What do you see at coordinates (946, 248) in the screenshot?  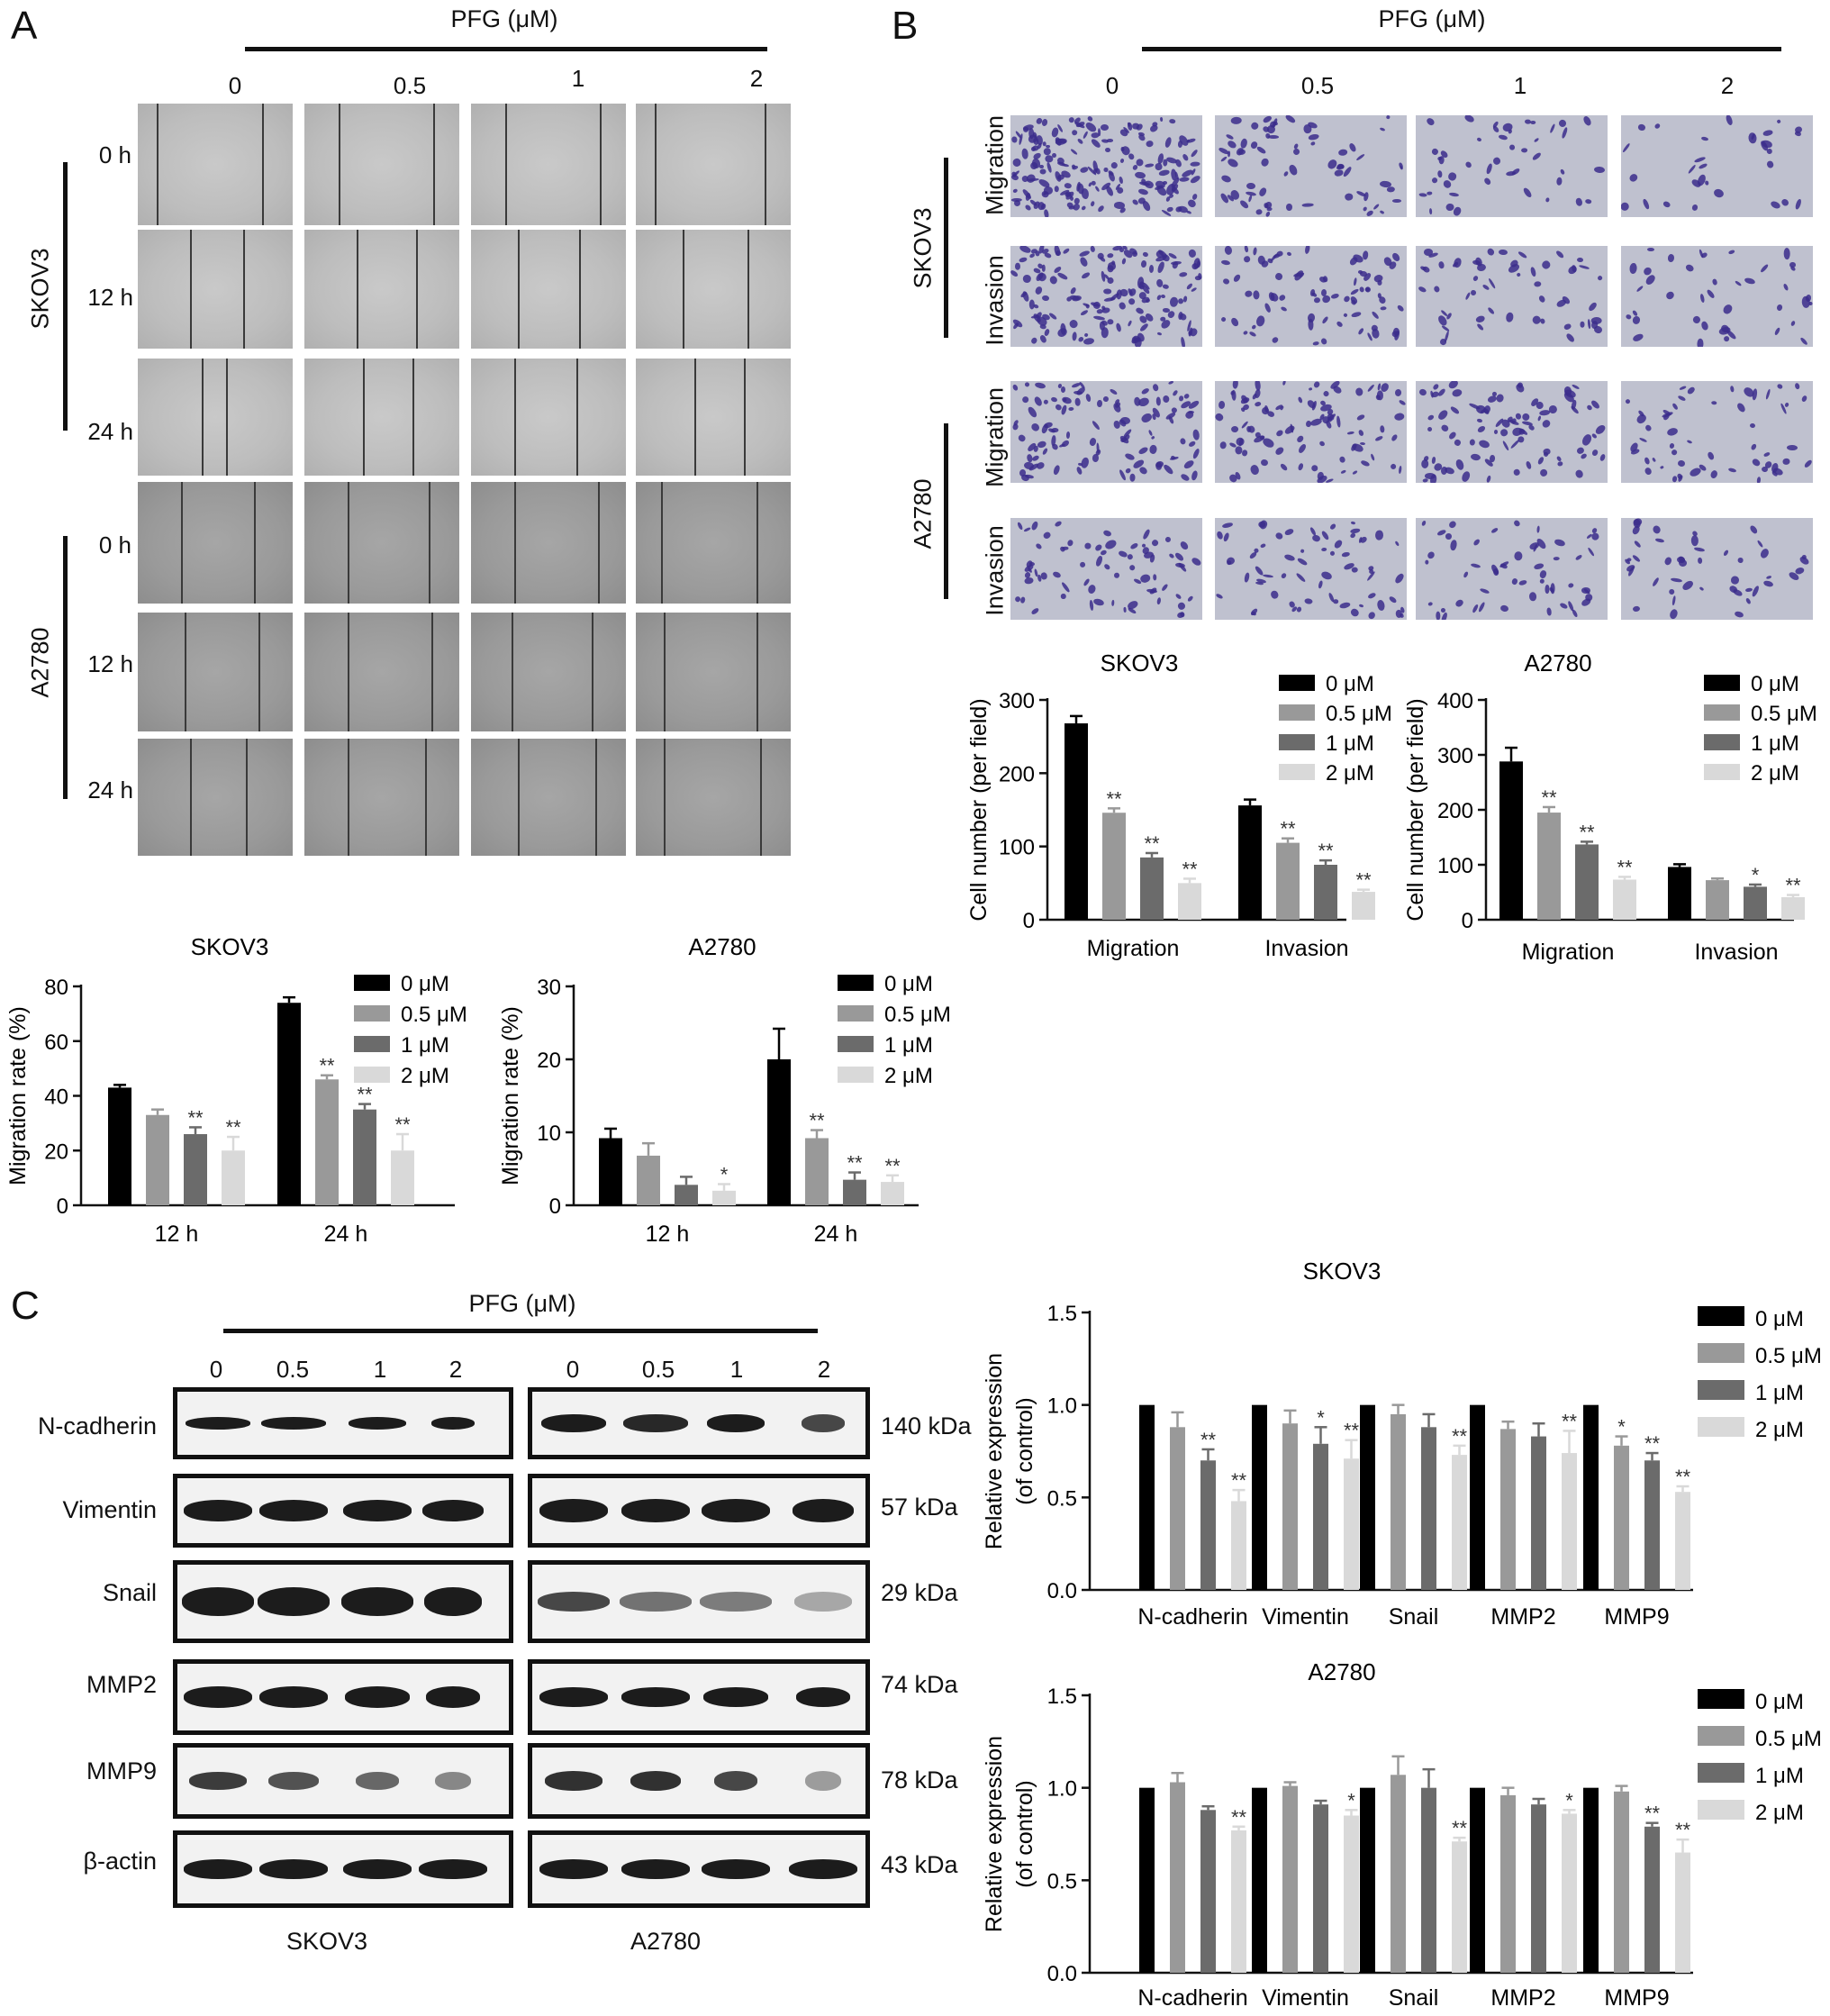 I see `panel-b-skov3-bracket` at bounding box center [946, 248].